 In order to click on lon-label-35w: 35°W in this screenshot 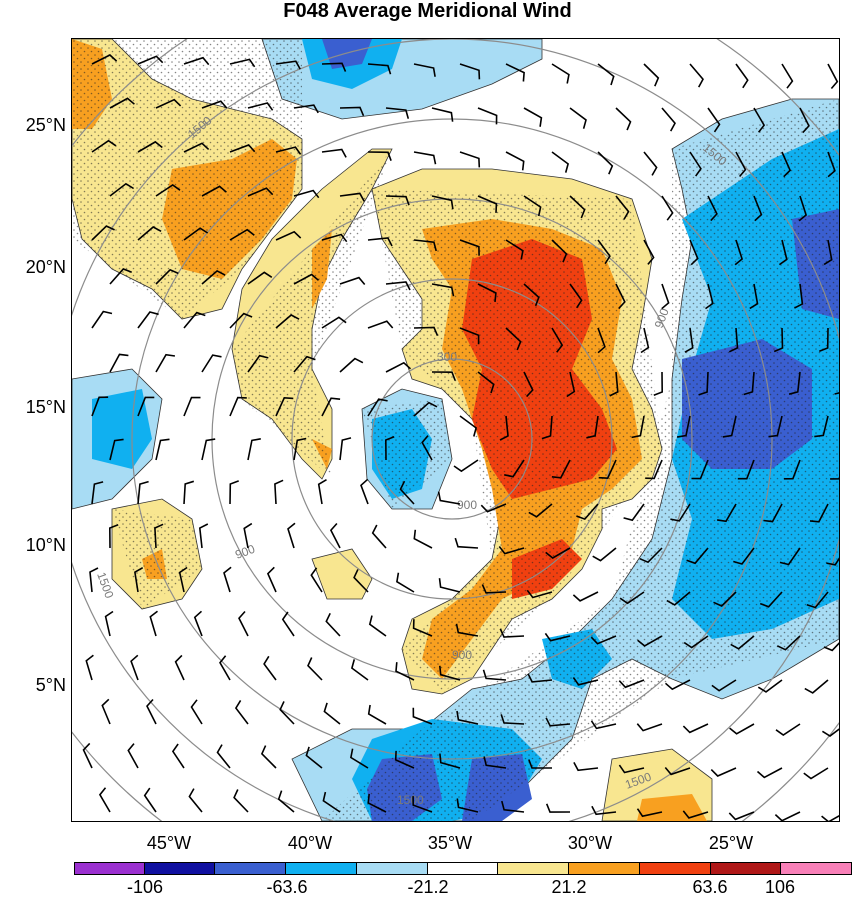, I will do `click(450, 843)`.